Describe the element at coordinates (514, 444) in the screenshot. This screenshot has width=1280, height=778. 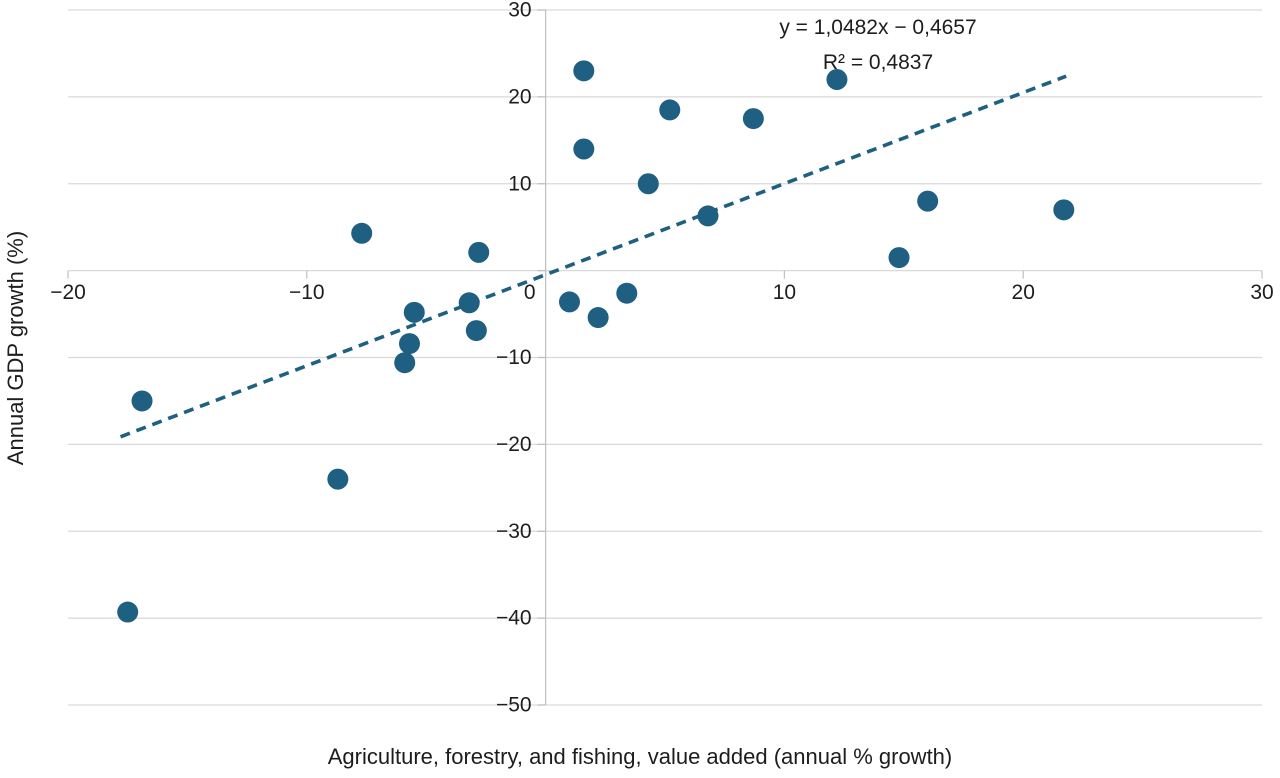
I see `y-tick-label: −20` at that location.